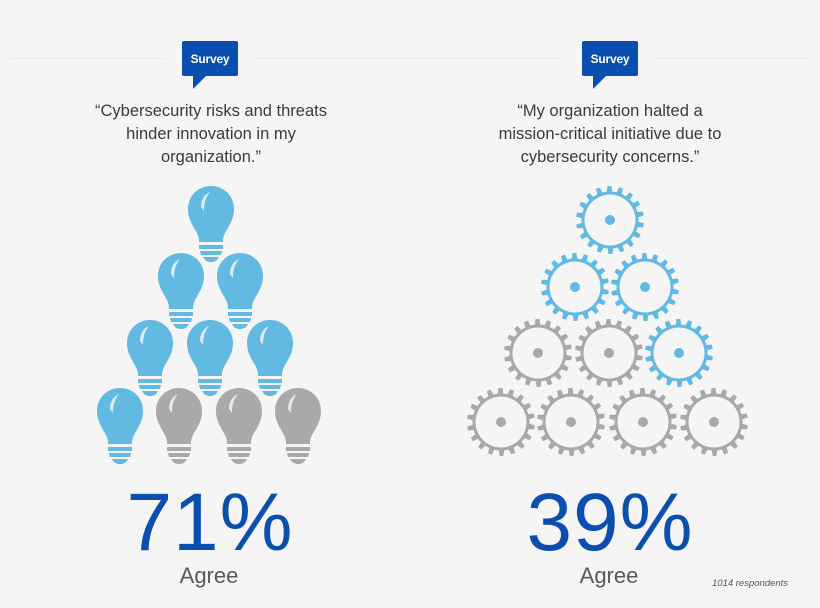 The height and width of the screenshot is (608, 820). I want to click on respondents-footnote: 1014 respondents, so click(750, 583).